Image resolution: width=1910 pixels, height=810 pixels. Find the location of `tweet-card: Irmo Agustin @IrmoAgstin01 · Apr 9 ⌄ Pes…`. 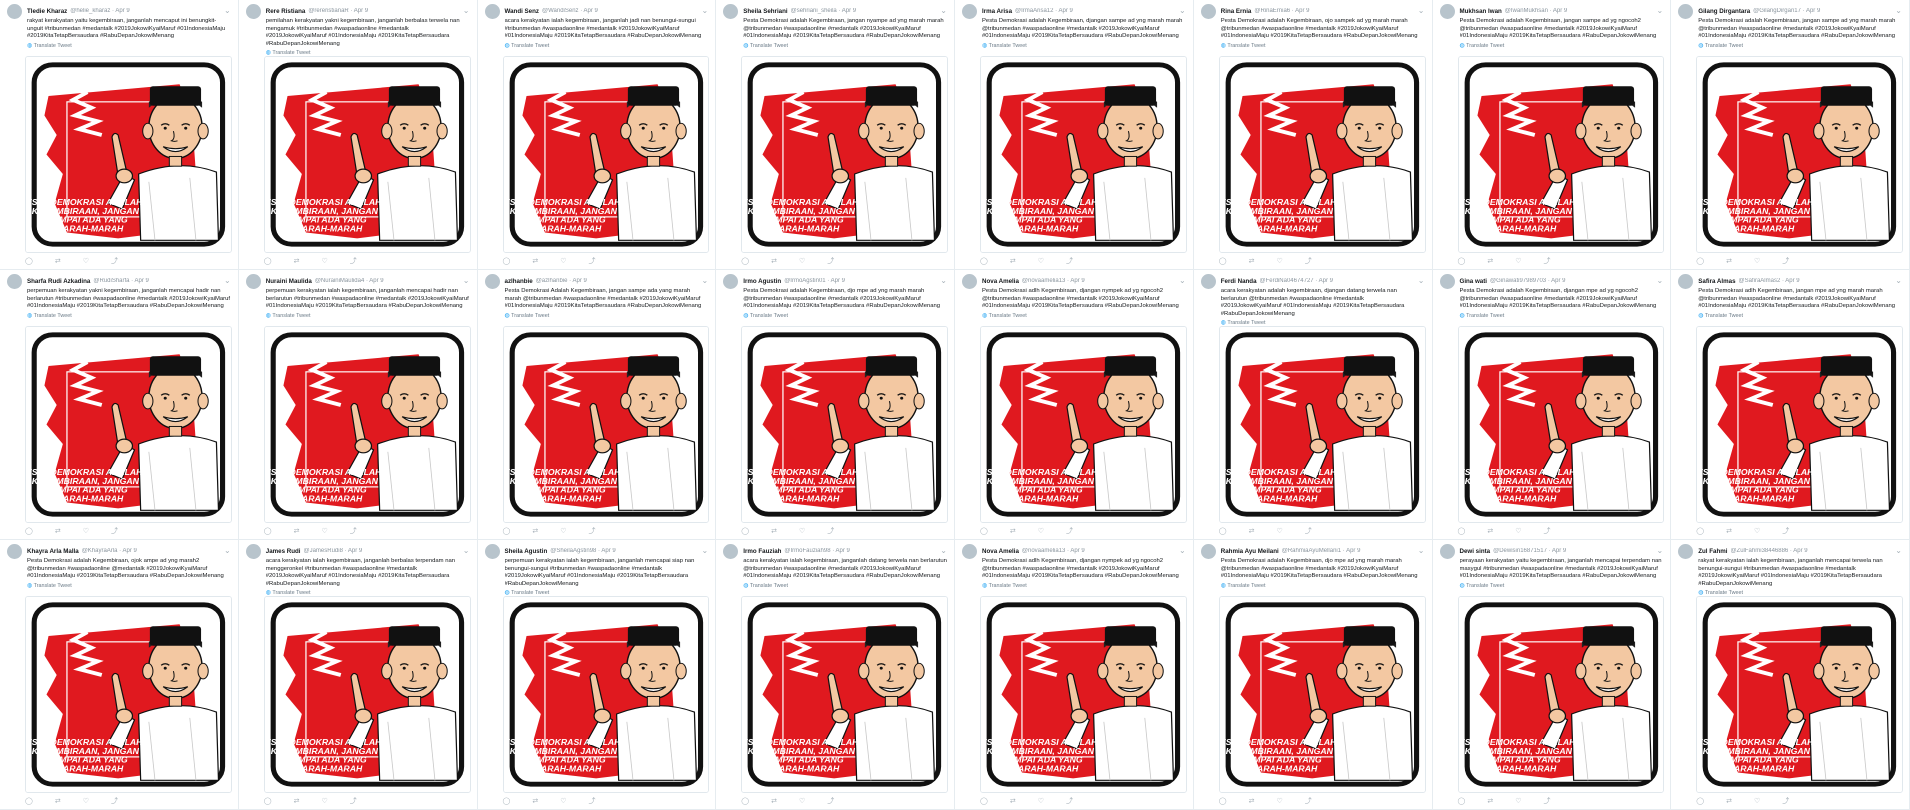

tweet-card: Irmo Agustin @IrmoAgstin01 · Apr 9 ⌄ Pes… is located at coordinates (835, 405).